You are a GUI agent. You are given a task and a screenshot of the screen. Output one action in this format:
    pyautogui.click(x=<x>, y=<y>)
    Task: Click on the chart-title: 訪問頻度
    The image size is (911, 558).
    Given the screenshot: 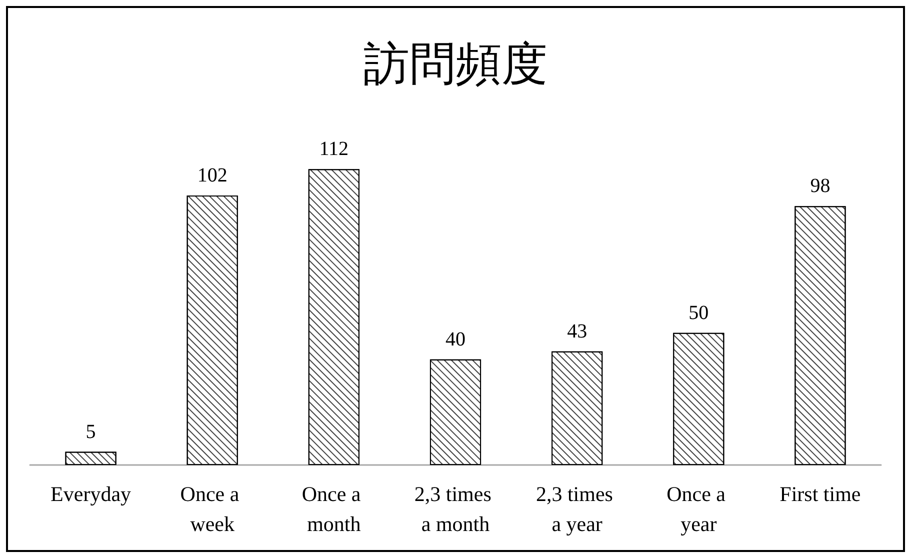 What is the action you would take?
    pyautogui.click(x=456, y=64)
    